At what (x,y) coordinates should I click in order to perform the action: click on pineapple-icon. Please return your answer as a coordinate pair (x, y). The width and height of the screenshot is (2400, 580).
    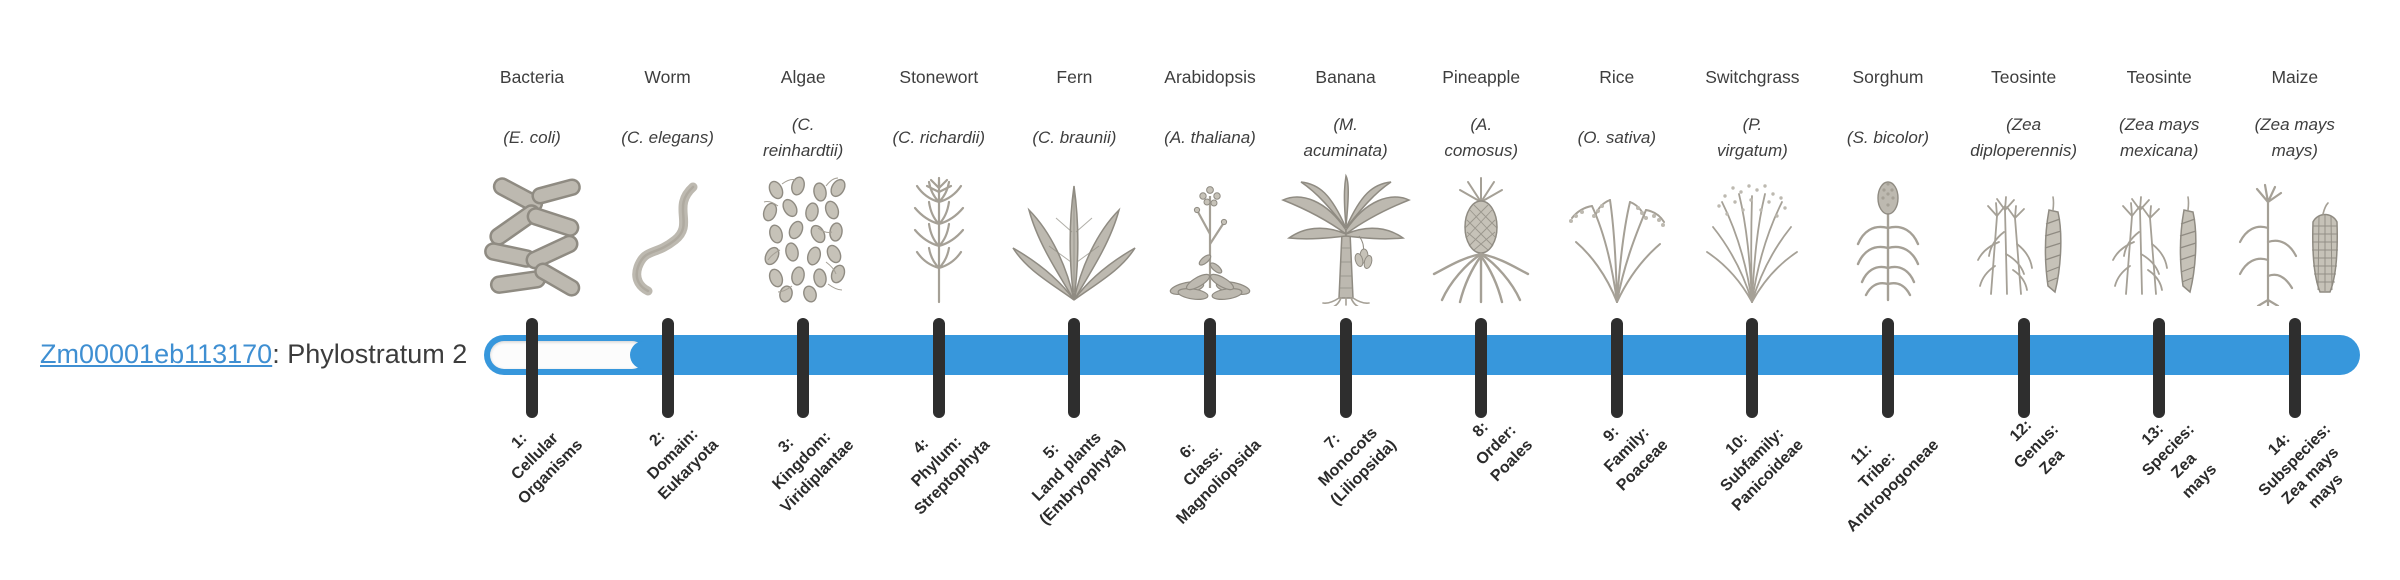
    Looking at the image, I should click on (1481, 239).